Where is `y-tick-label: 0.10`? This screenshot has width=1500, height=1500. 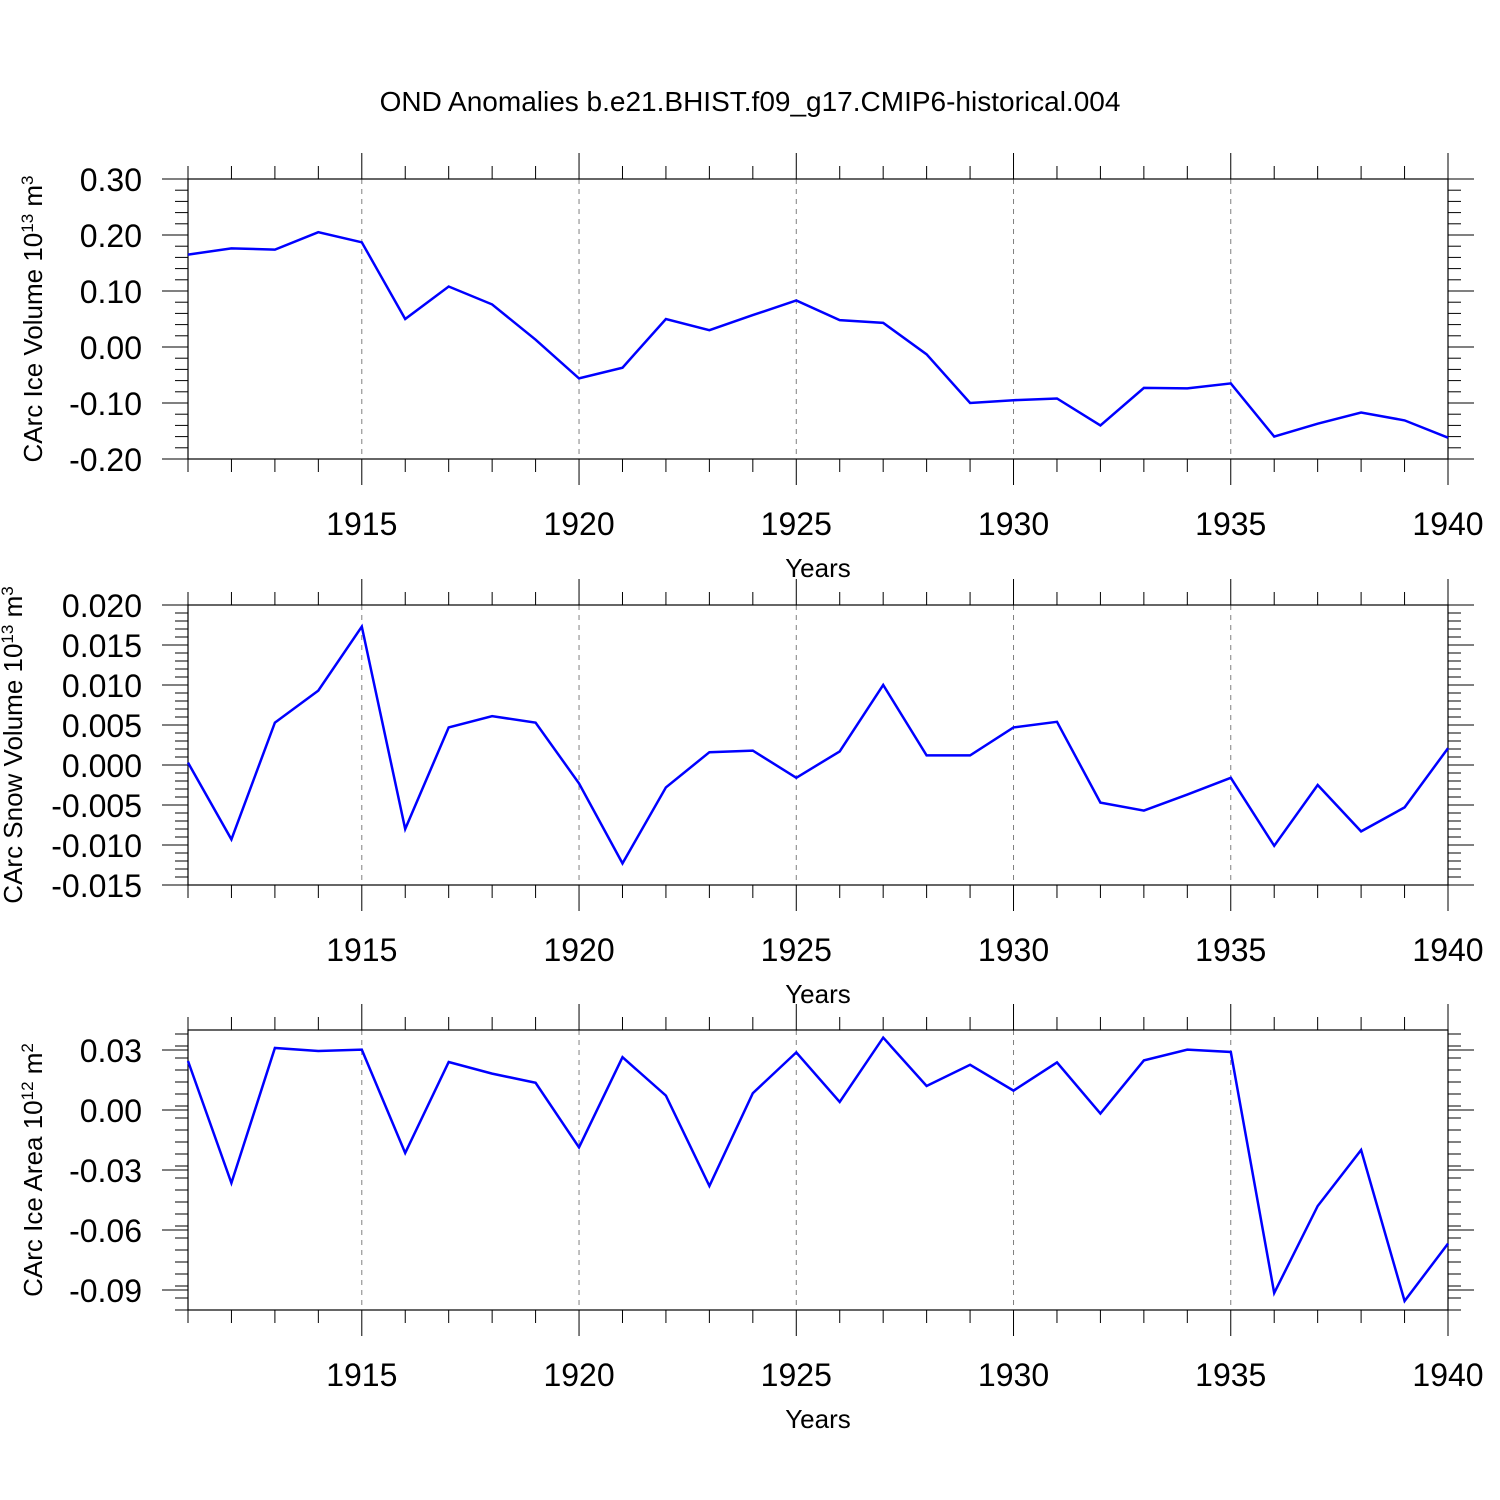 y-tick-label: 0.10 is located at coordinates (111, 292).